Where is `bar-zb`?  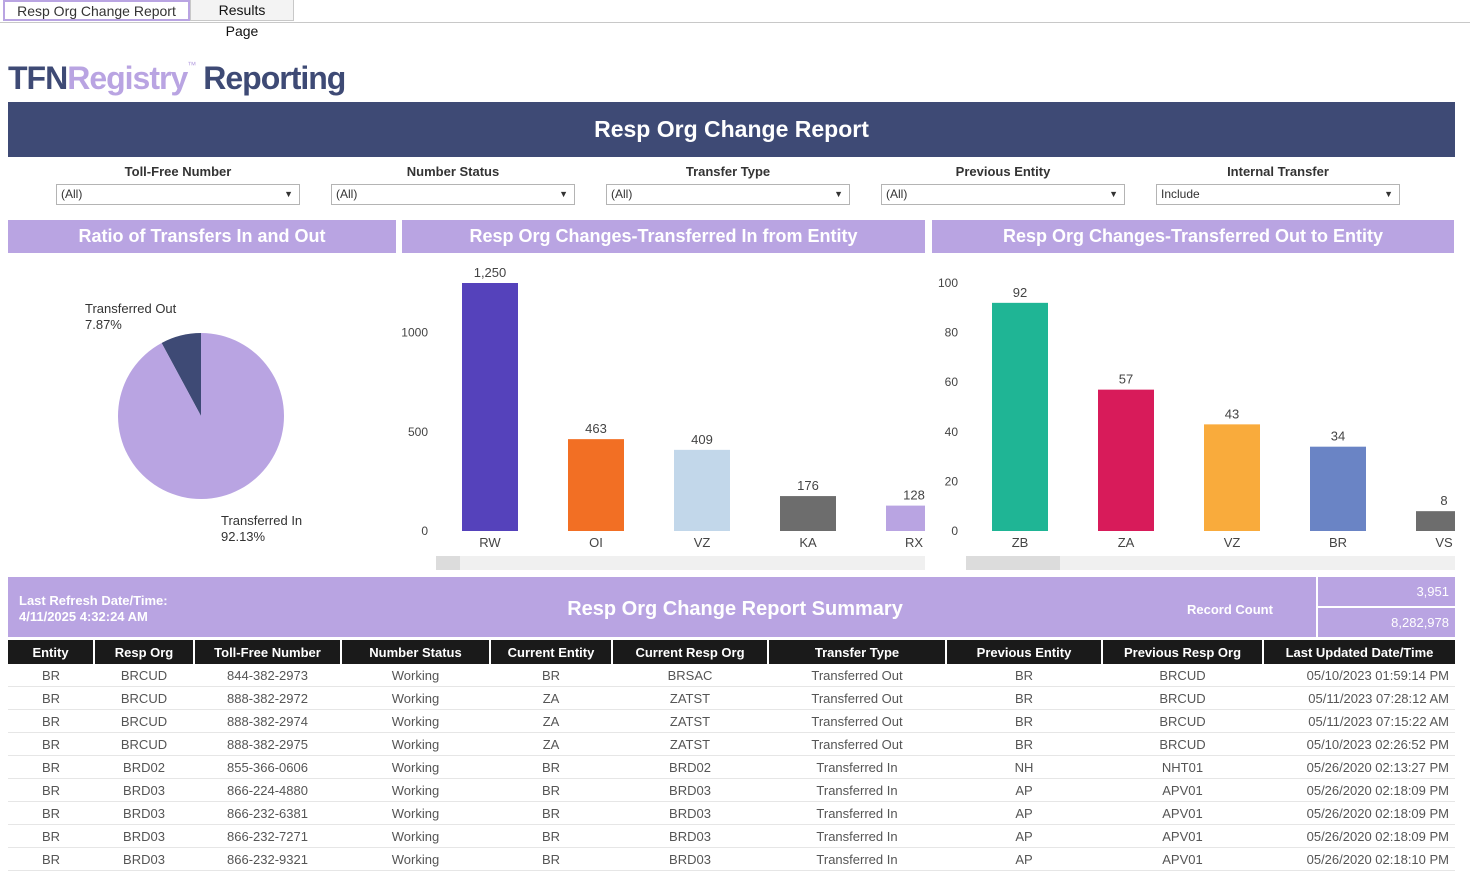 bar-zb is located at coordinates (1020, 416).